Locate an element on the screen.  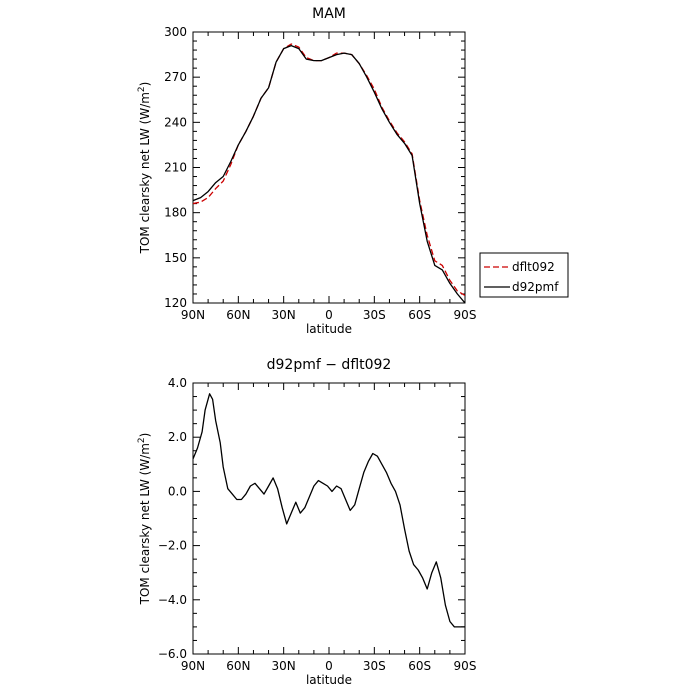
series-line-dflt092 is located at coordinates (329, 170).